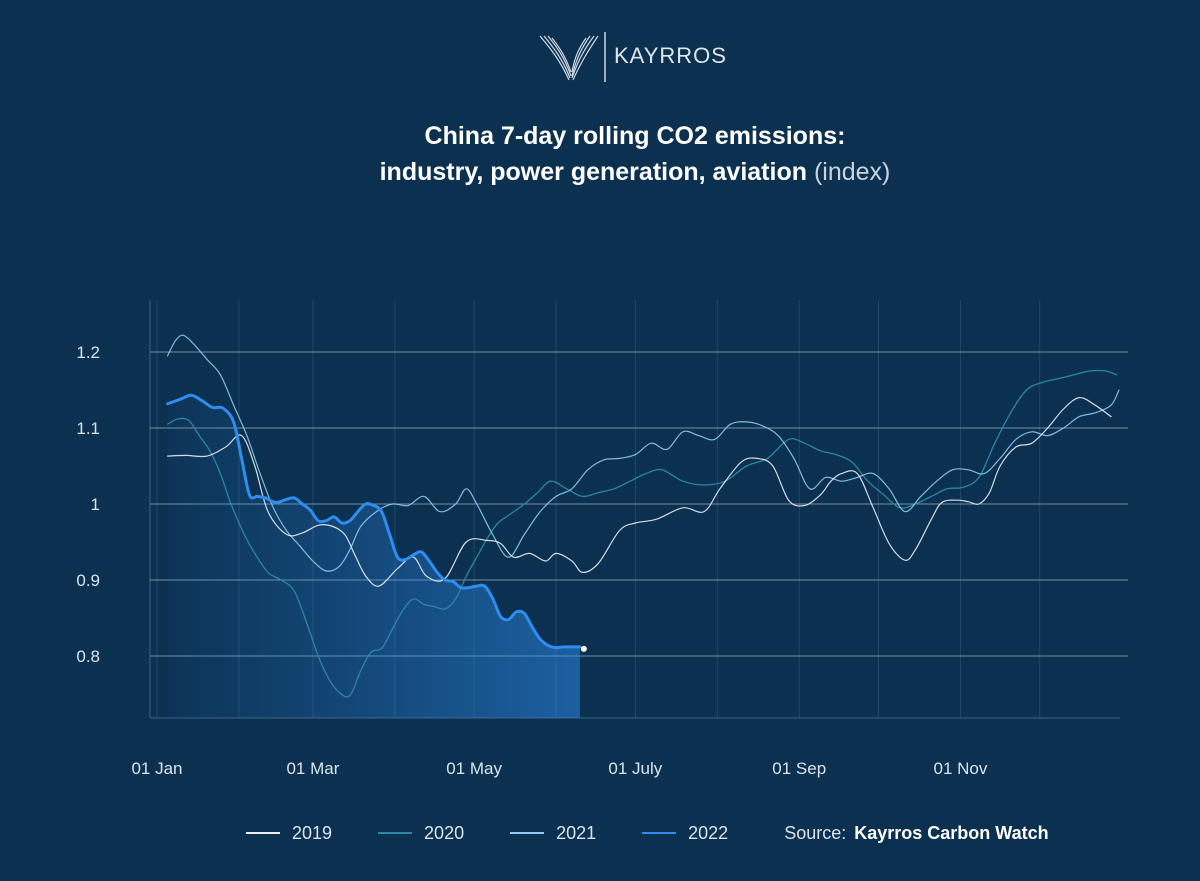 The image size is (1200, 881). What do you see at coordinates (799, 768) in the screenshot?
I see `x-tick-label: 01 Sep` at bounding box center [799, 768].